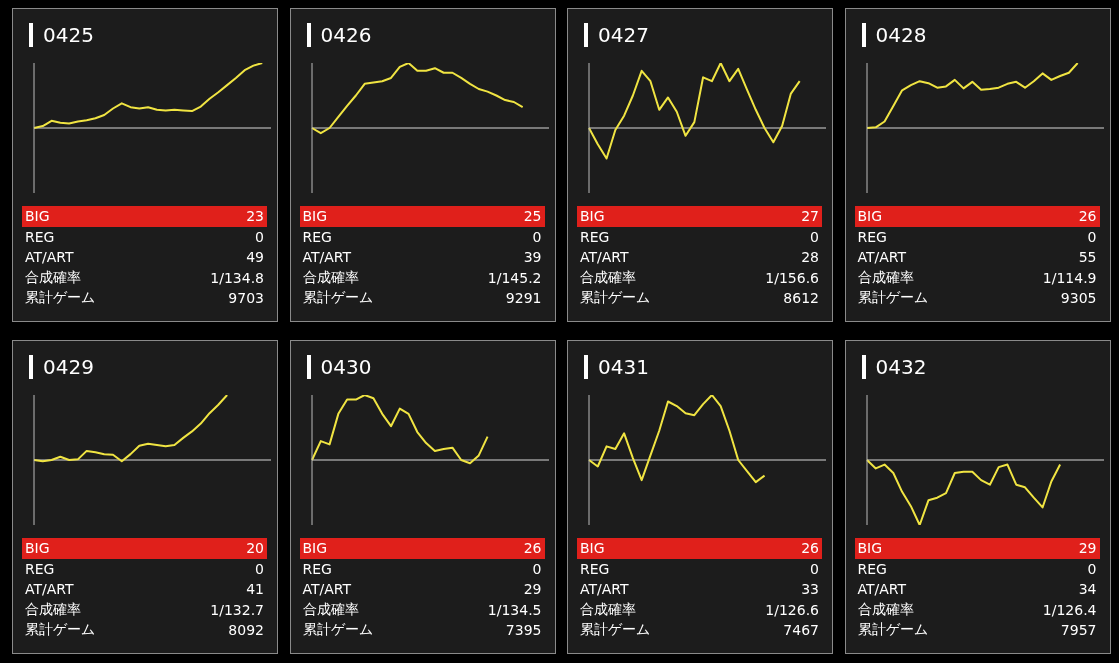 Image resolution: width=1119 pixels, height=663 pixels. Describe the element at coordinates (1069, 609) in the screenshot. I see `text: 1/126.4` at that location.